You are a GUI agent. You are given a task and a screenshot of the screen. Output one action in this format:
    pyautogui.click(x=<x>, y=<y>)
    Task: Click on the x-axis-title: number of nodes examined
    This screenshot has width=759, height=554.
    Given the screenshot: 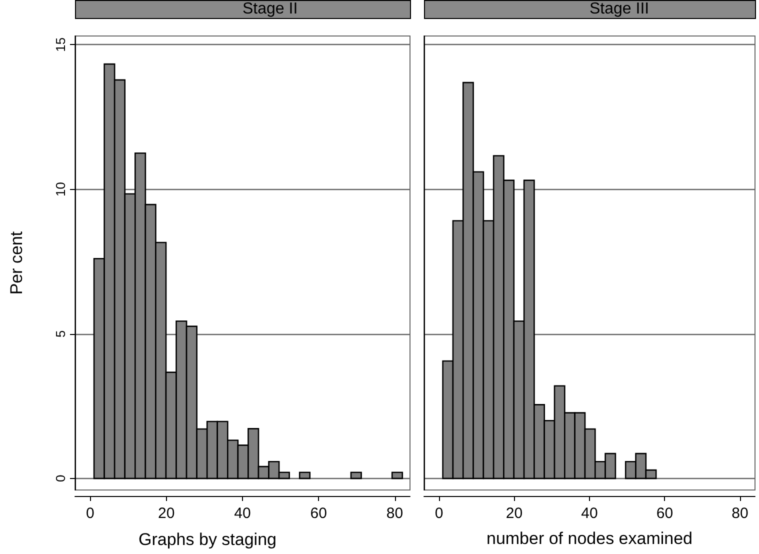 What is the action you would take?
    pyautogui.click(x=589, y=538)
    